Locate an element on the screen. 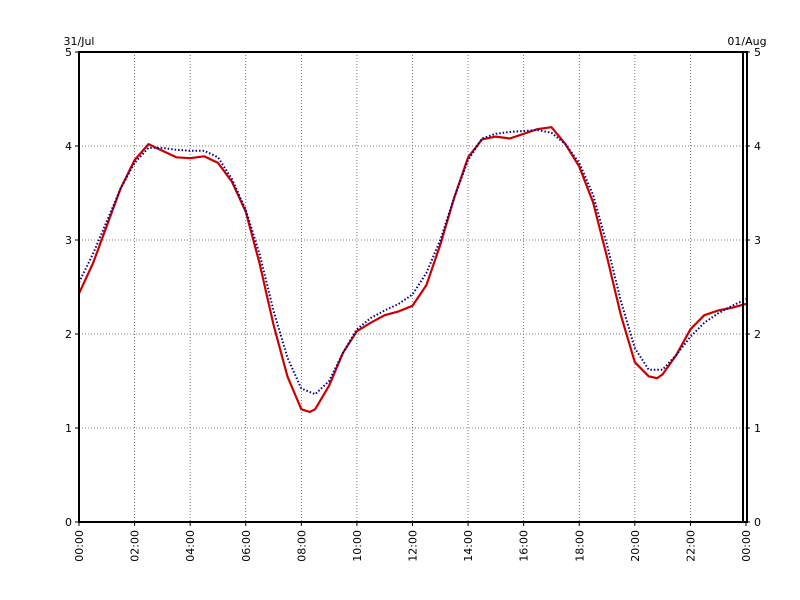 The height and width of the screenshot is (600, 800). y-tick-label-left: 5 is located at coordinates (68, 52).